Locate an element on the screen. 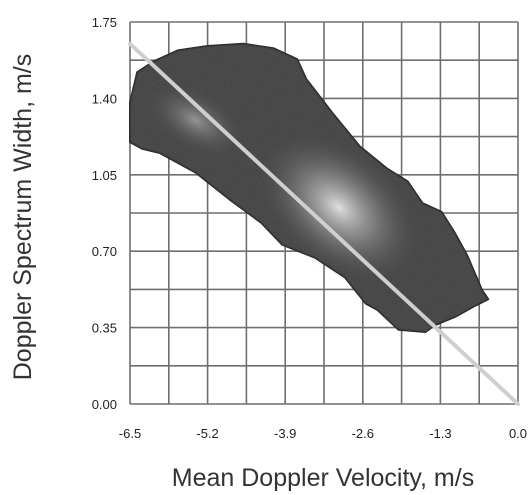 This screenshot has height=495, width=531. y-axis-title: Doppler Spectrum Width, m/s is located at coordinates (23, 217).